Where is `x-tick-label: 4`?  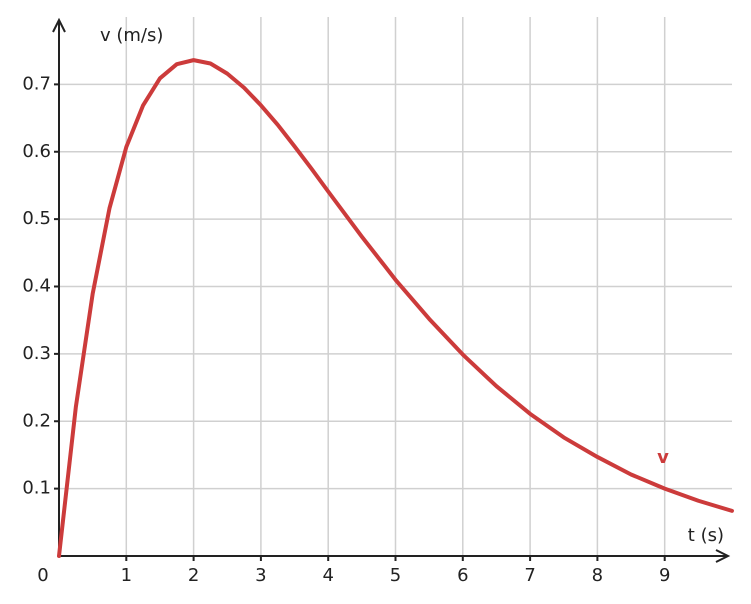 x-tick-label: 4 is located at coordinates (327, 575).